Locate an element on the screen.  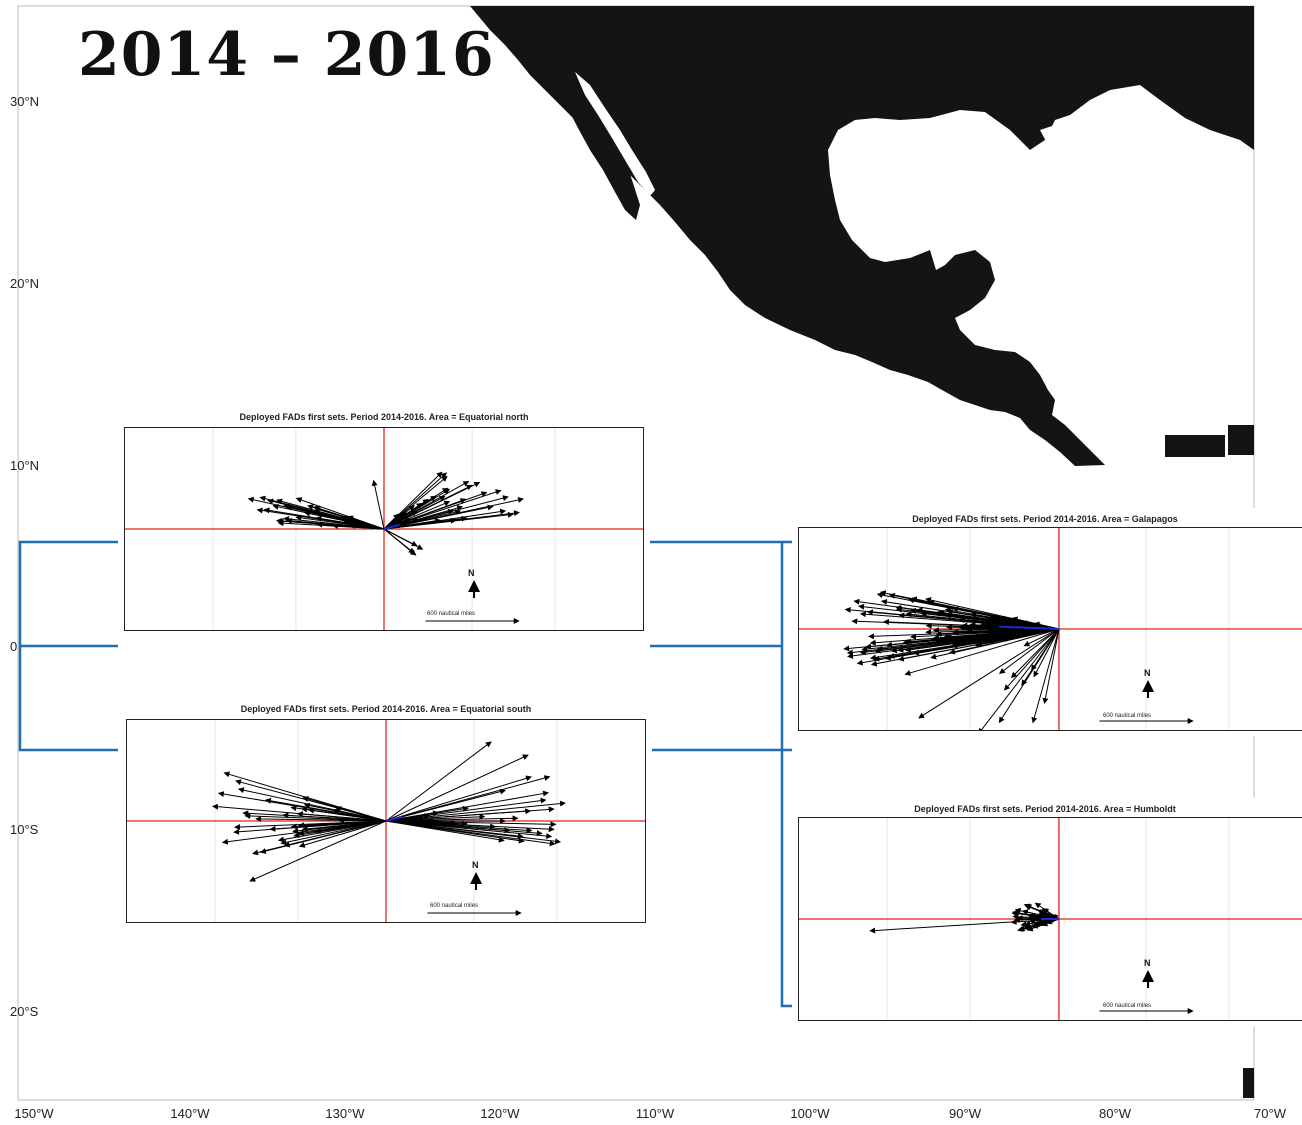
lon-label-130w: 130°W is located at coordinates (345, 1113).